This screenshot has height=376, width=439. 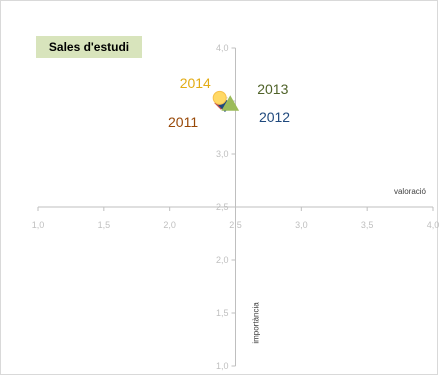 What do you see at coordinates (367, 225) in the screenshot?
I see `x-tick-label: 3,5` at bounding box center [367, 225].